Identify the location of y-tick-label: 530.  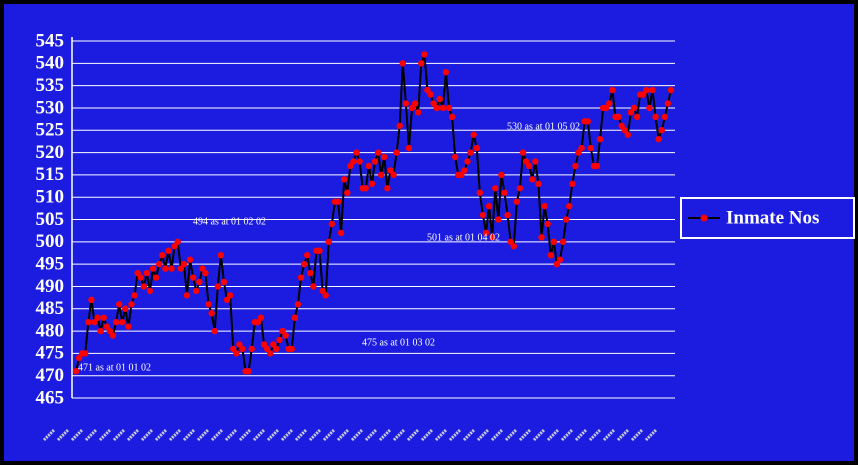
(50, 107).